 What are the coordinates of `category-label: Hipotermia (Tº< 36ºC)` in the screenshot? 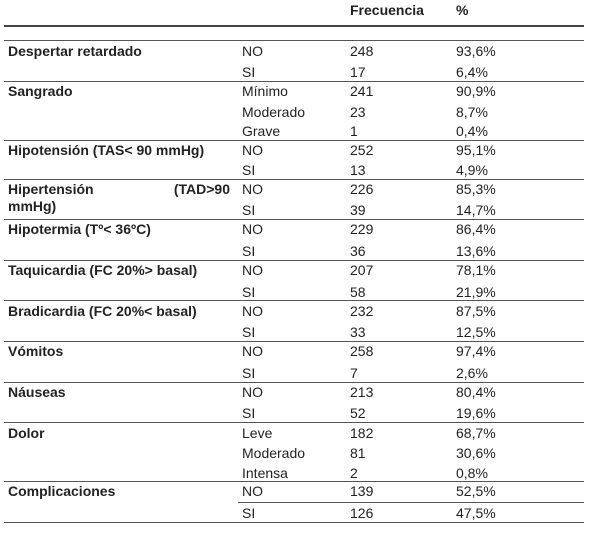 It's located at (79, 229).